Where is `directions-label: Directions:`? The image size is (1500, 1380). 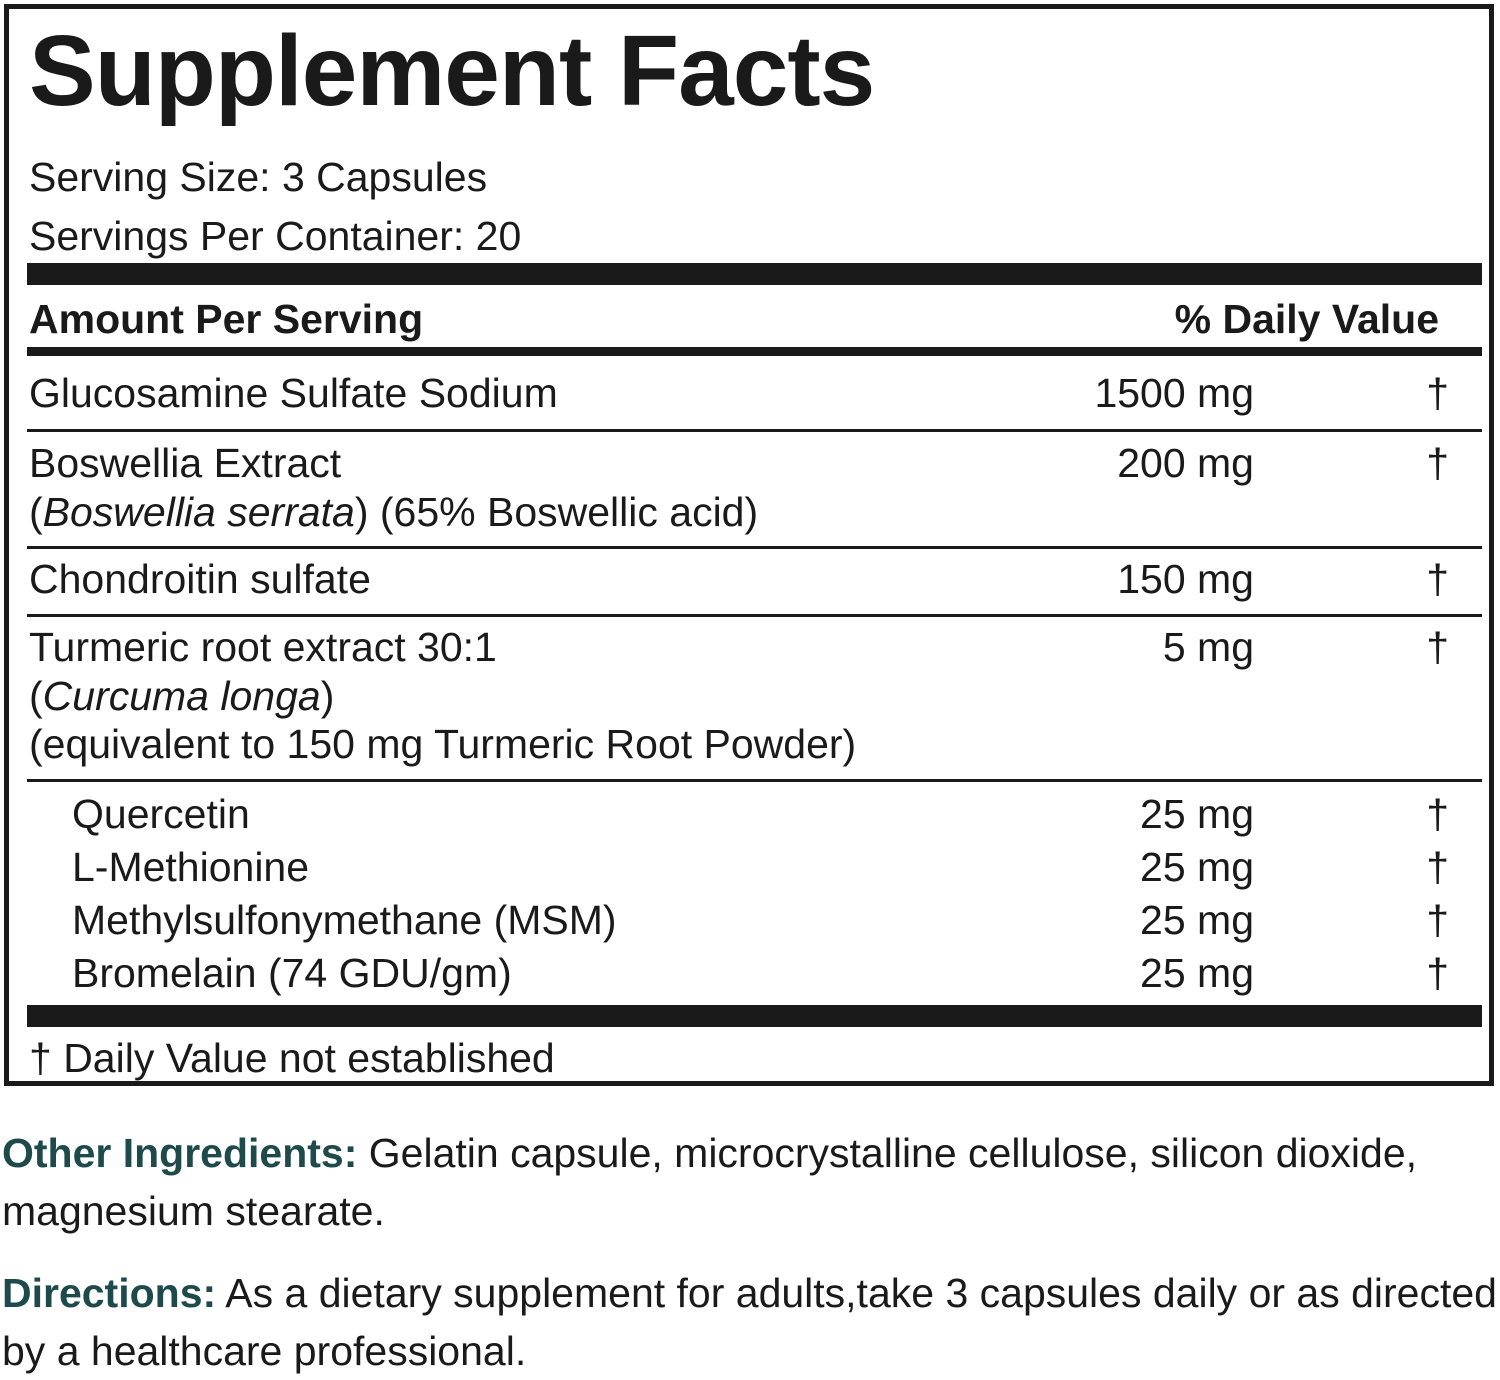
directions-label: Directions: is located at coordinates (109, 1293).